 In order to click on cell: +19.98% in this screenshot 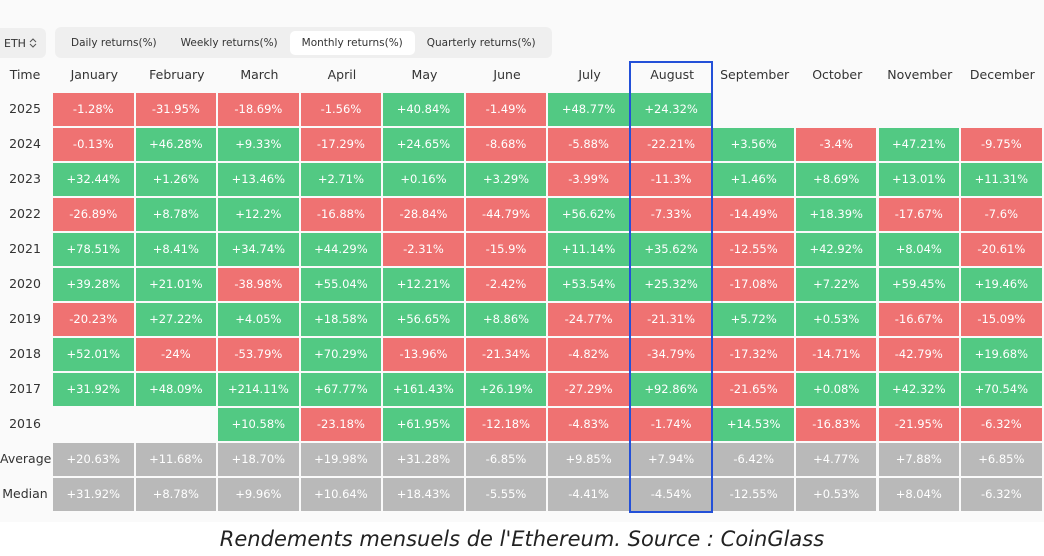, I will do `click(341, 459)`.